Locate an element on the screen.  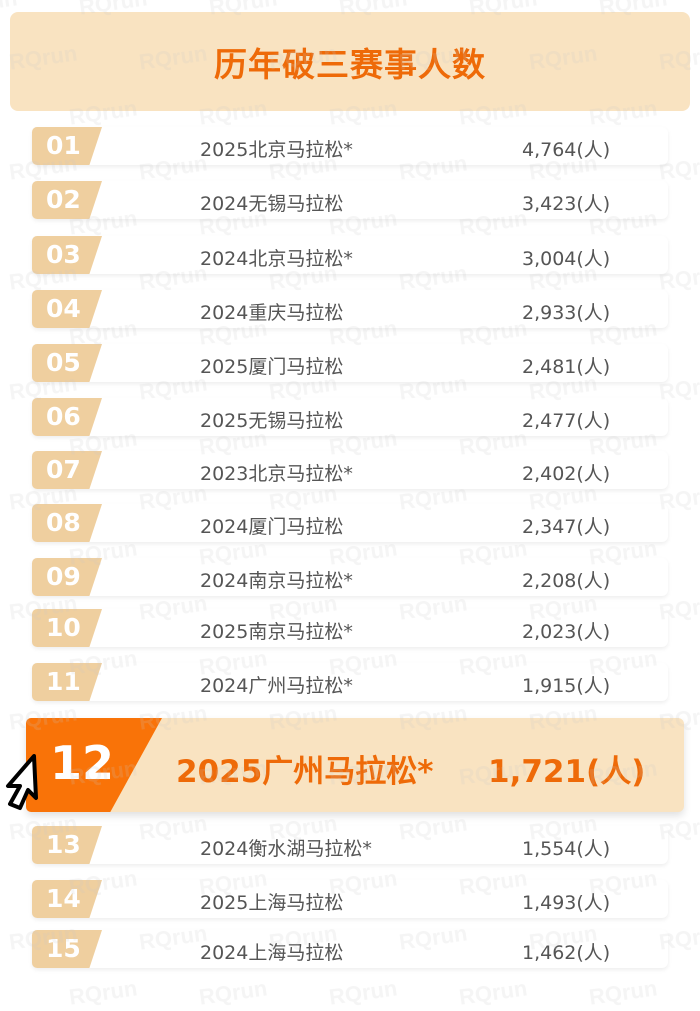
rank-badge: 11 is located at coordinates (67, 682).